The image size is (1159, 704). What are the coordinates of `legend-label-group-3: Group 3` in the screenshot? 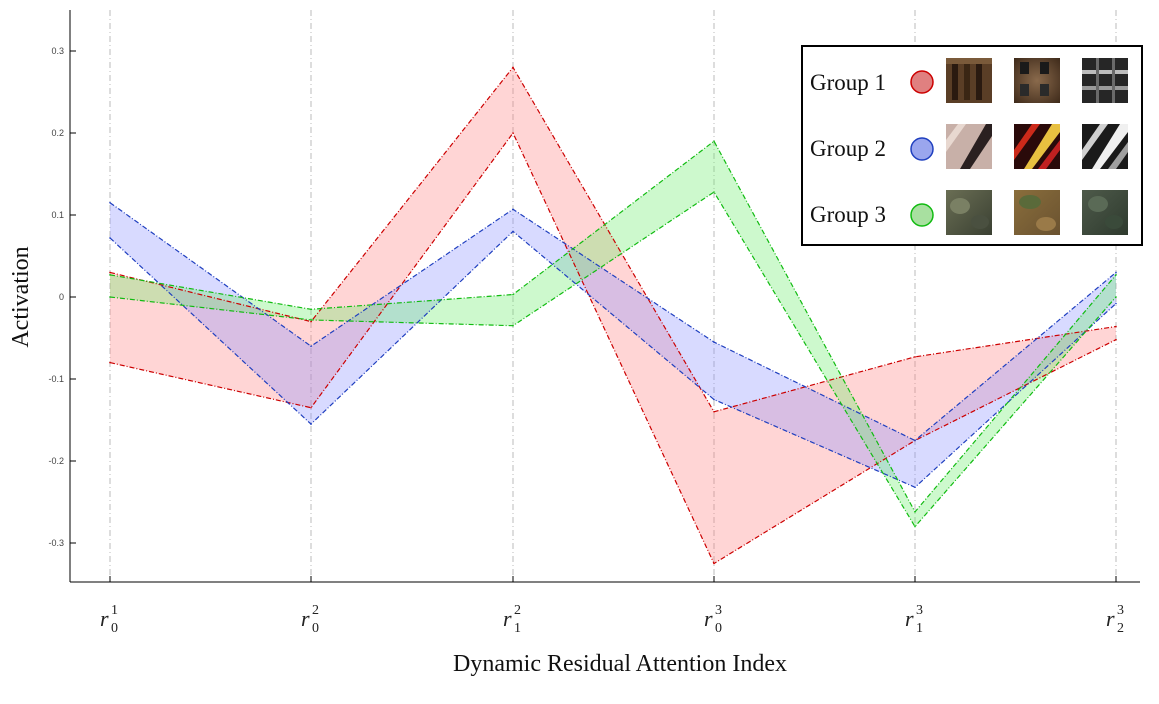 It's located at (848, 214).